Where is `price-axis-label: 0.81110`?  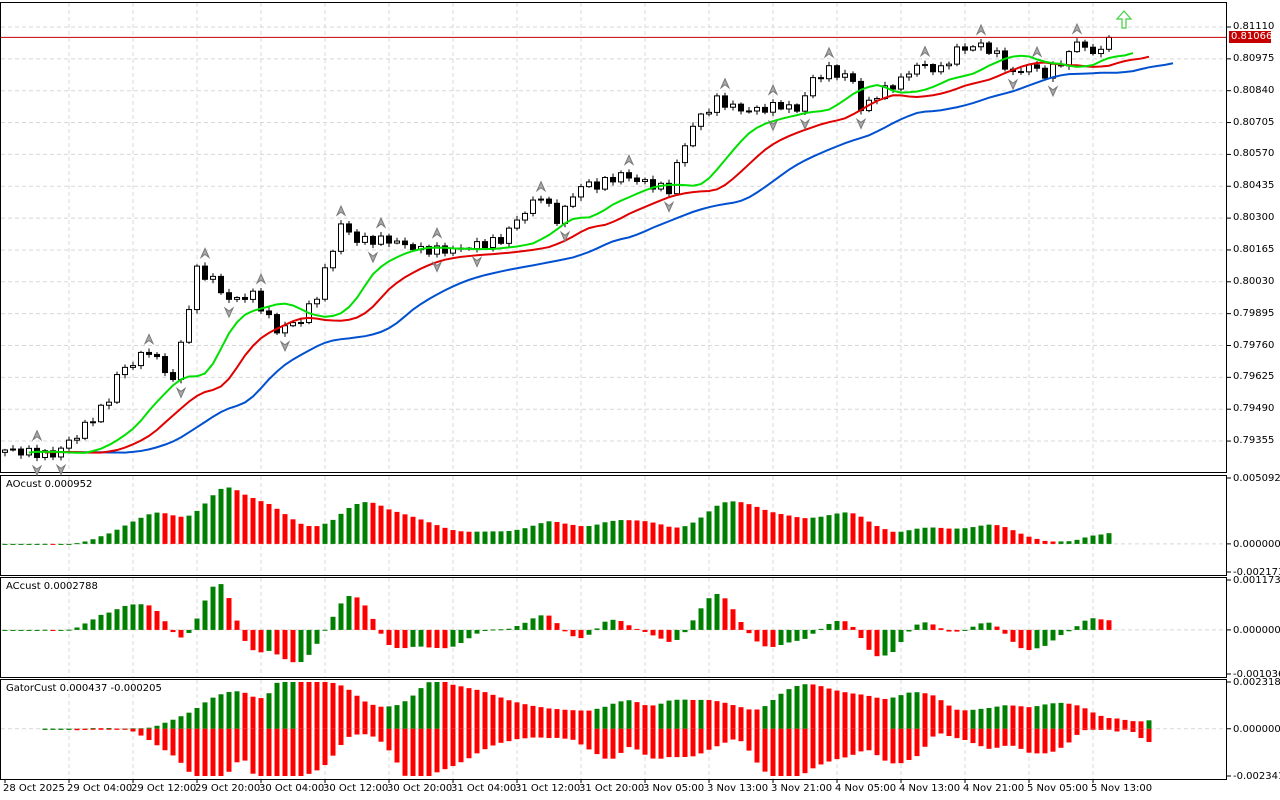
price-axis-label: 0.81110 is located at coordinates (1254, 26).